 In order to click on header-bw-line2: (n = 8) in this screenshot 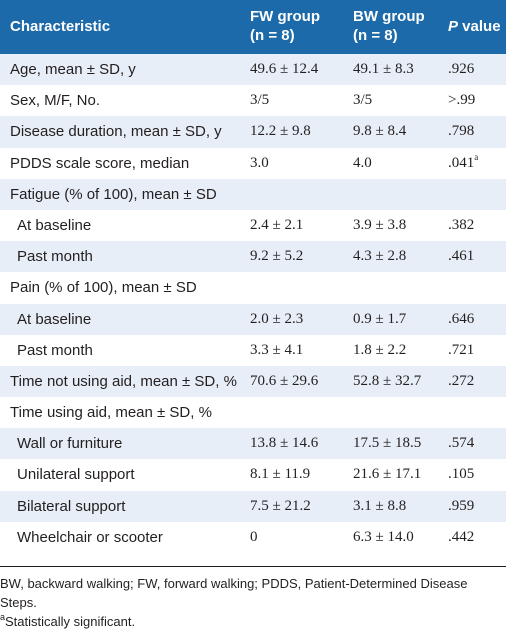, I will do `click(375, 35)`.